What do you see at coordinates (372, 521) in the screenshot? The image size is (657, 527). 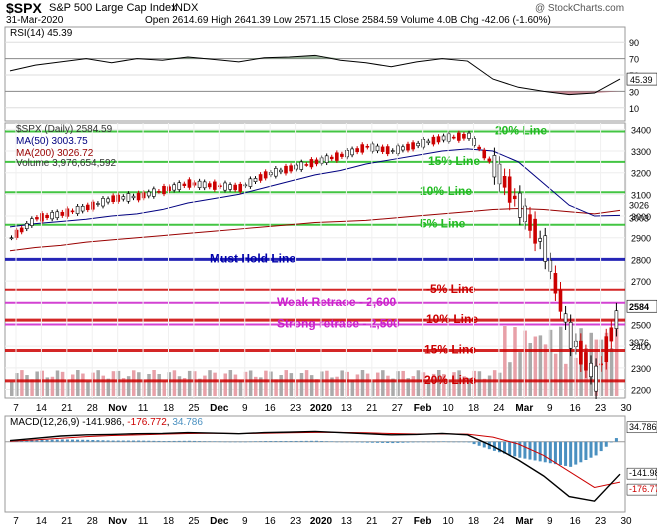 I see `x-axis-label-bottom: 21` at bounding box center [372, 521].